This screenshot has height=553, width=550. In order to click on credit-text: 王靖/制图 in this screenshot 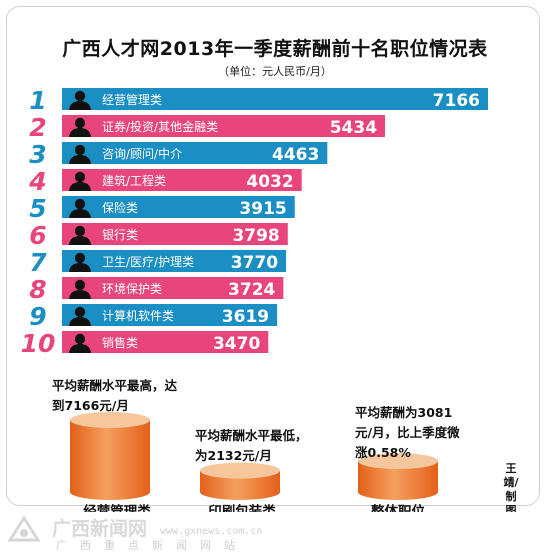, I will do `click(511, 489)`.